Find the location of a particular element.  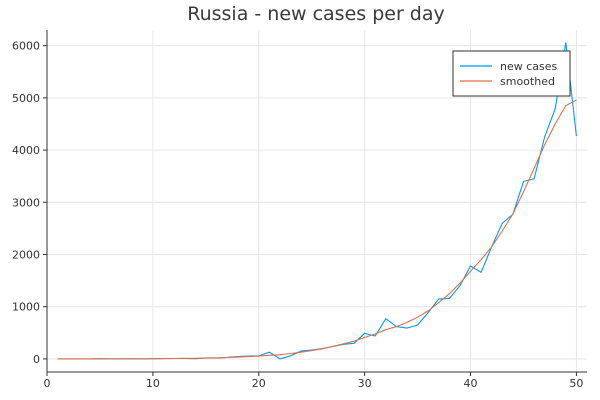

y-tick-label: 1000 is located at coordinates (26, 307).